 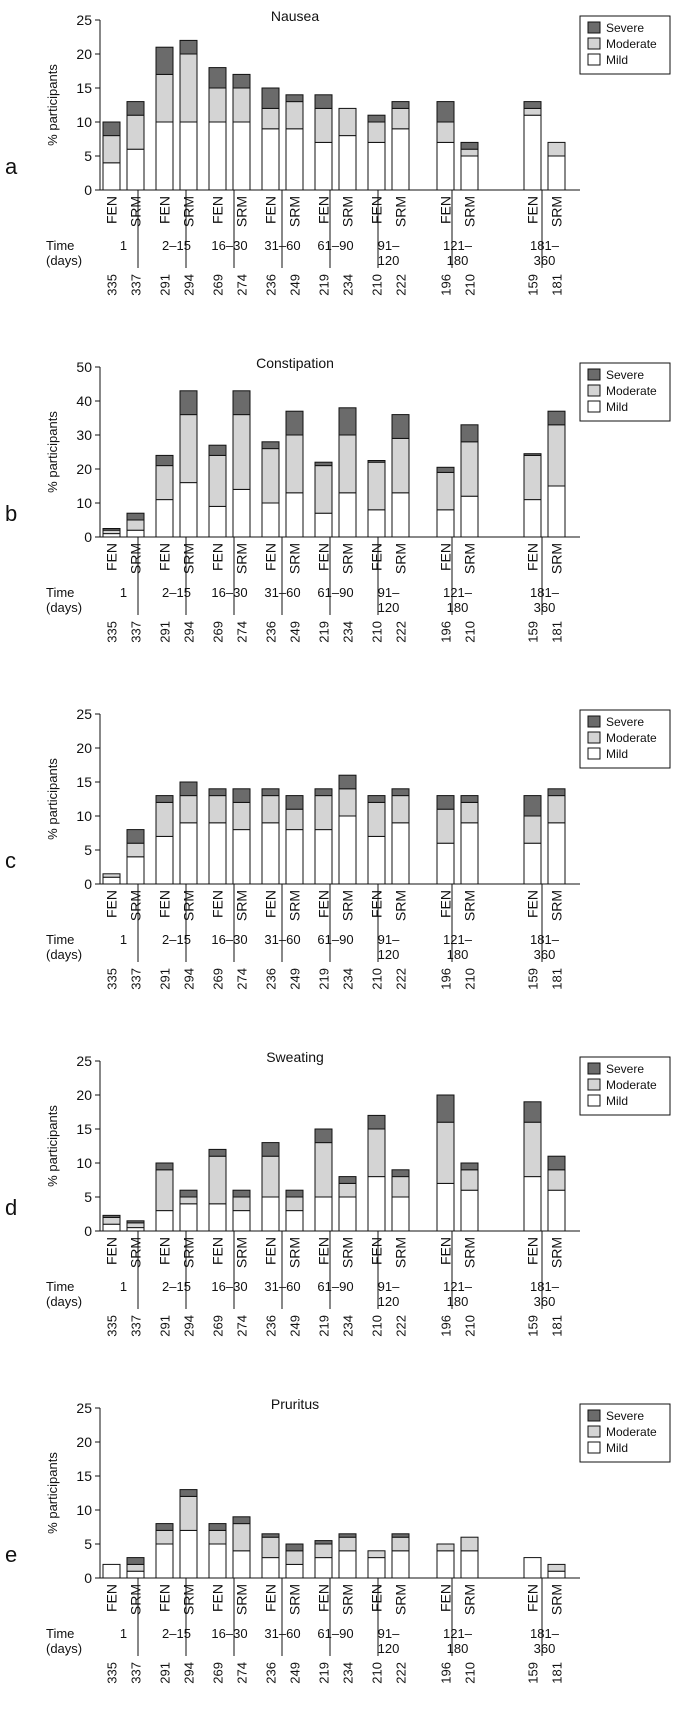 I want to click on legend-swatch-mild, so click(x=594, y=406).